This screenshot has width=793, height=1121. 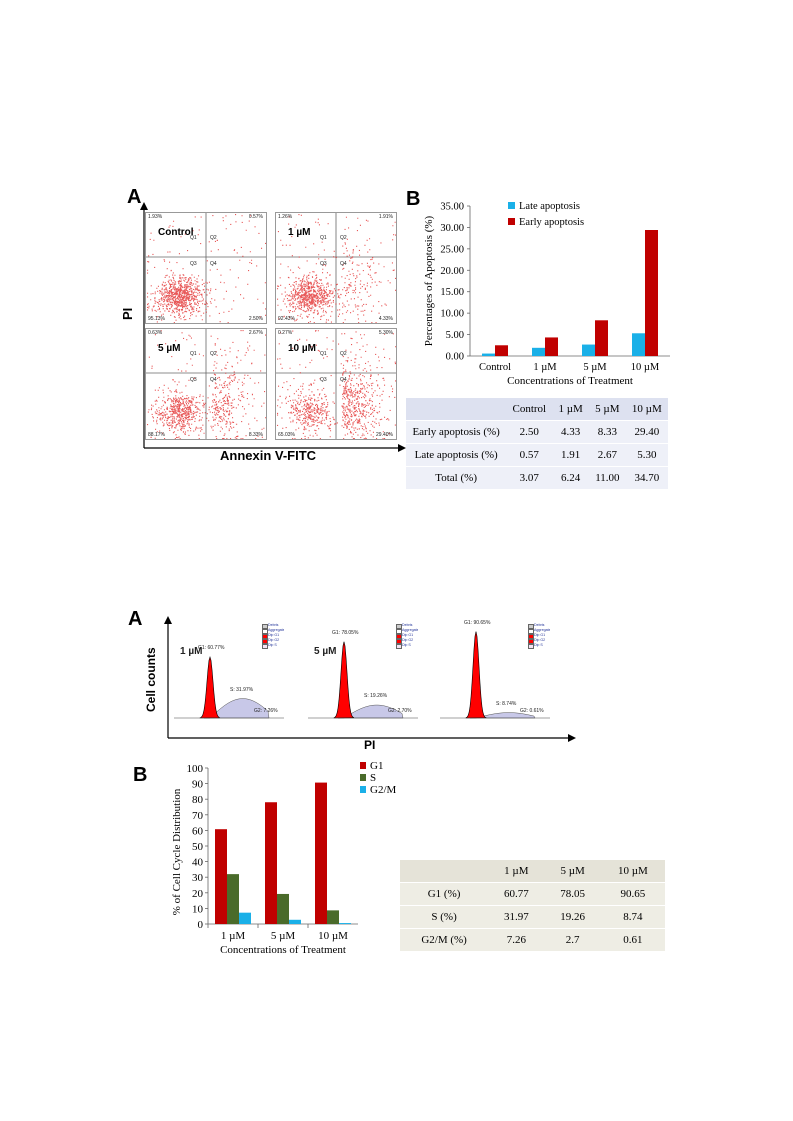 What do you see at coordinates (452, 292) in the screenshot?
I see `y-tick-label: 15.00` at bounding box center [452, 292].